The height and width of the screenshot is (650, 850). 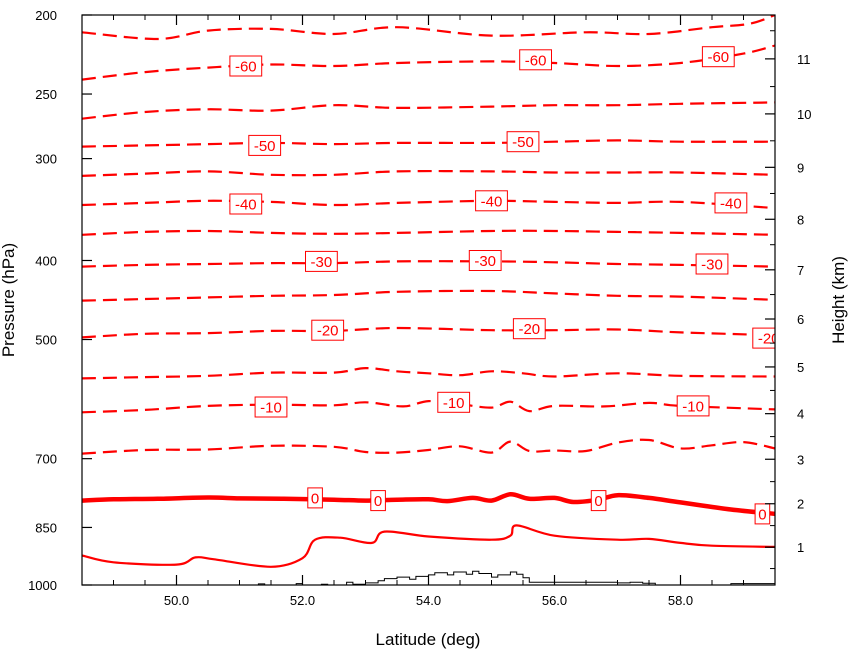 What do you see at coordinates (428, 577) in the screenshot?
I see `terrain-outline` at bounding box center [428, 577].